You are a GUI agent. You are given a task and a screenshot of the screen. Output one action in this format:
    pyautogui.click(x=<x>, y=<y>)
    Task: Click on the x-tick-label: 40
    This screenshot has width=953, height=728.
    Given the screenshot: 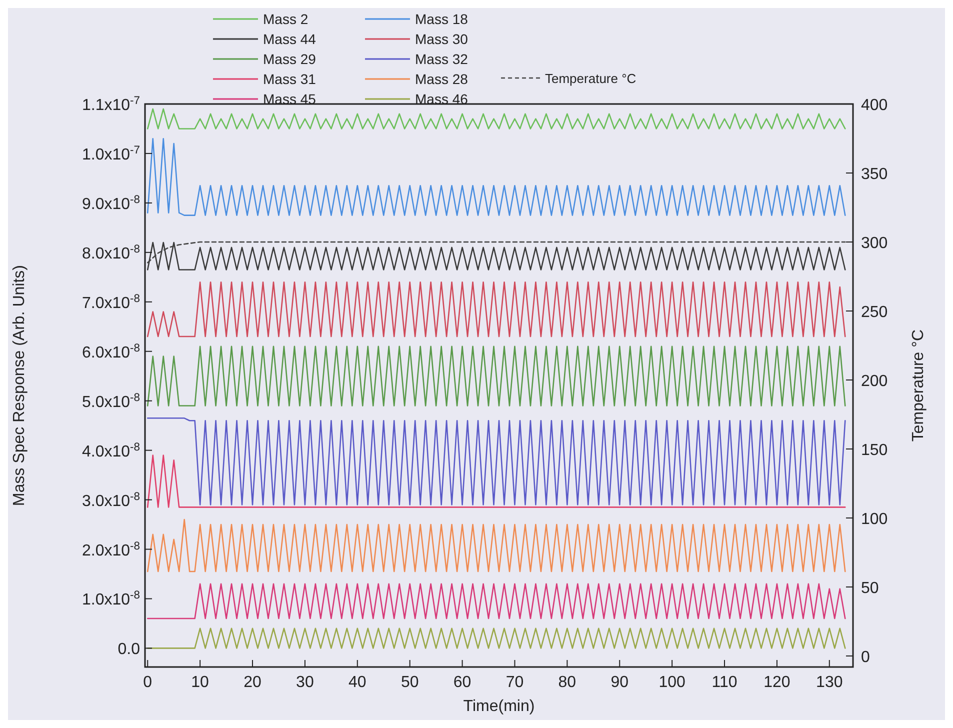 What is the action you would take?
    pyautogui.click(x=357, y=682)
    